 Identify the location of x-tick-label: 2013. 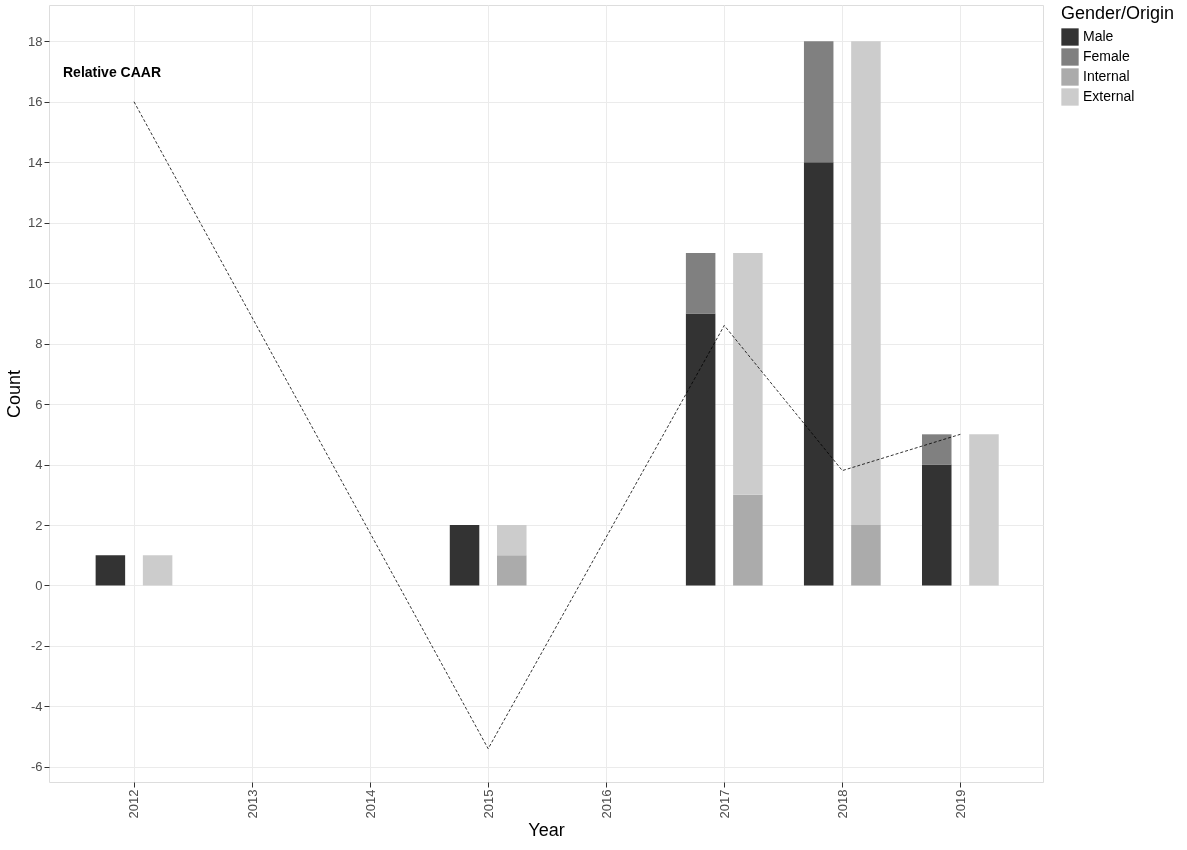
(252, 804).